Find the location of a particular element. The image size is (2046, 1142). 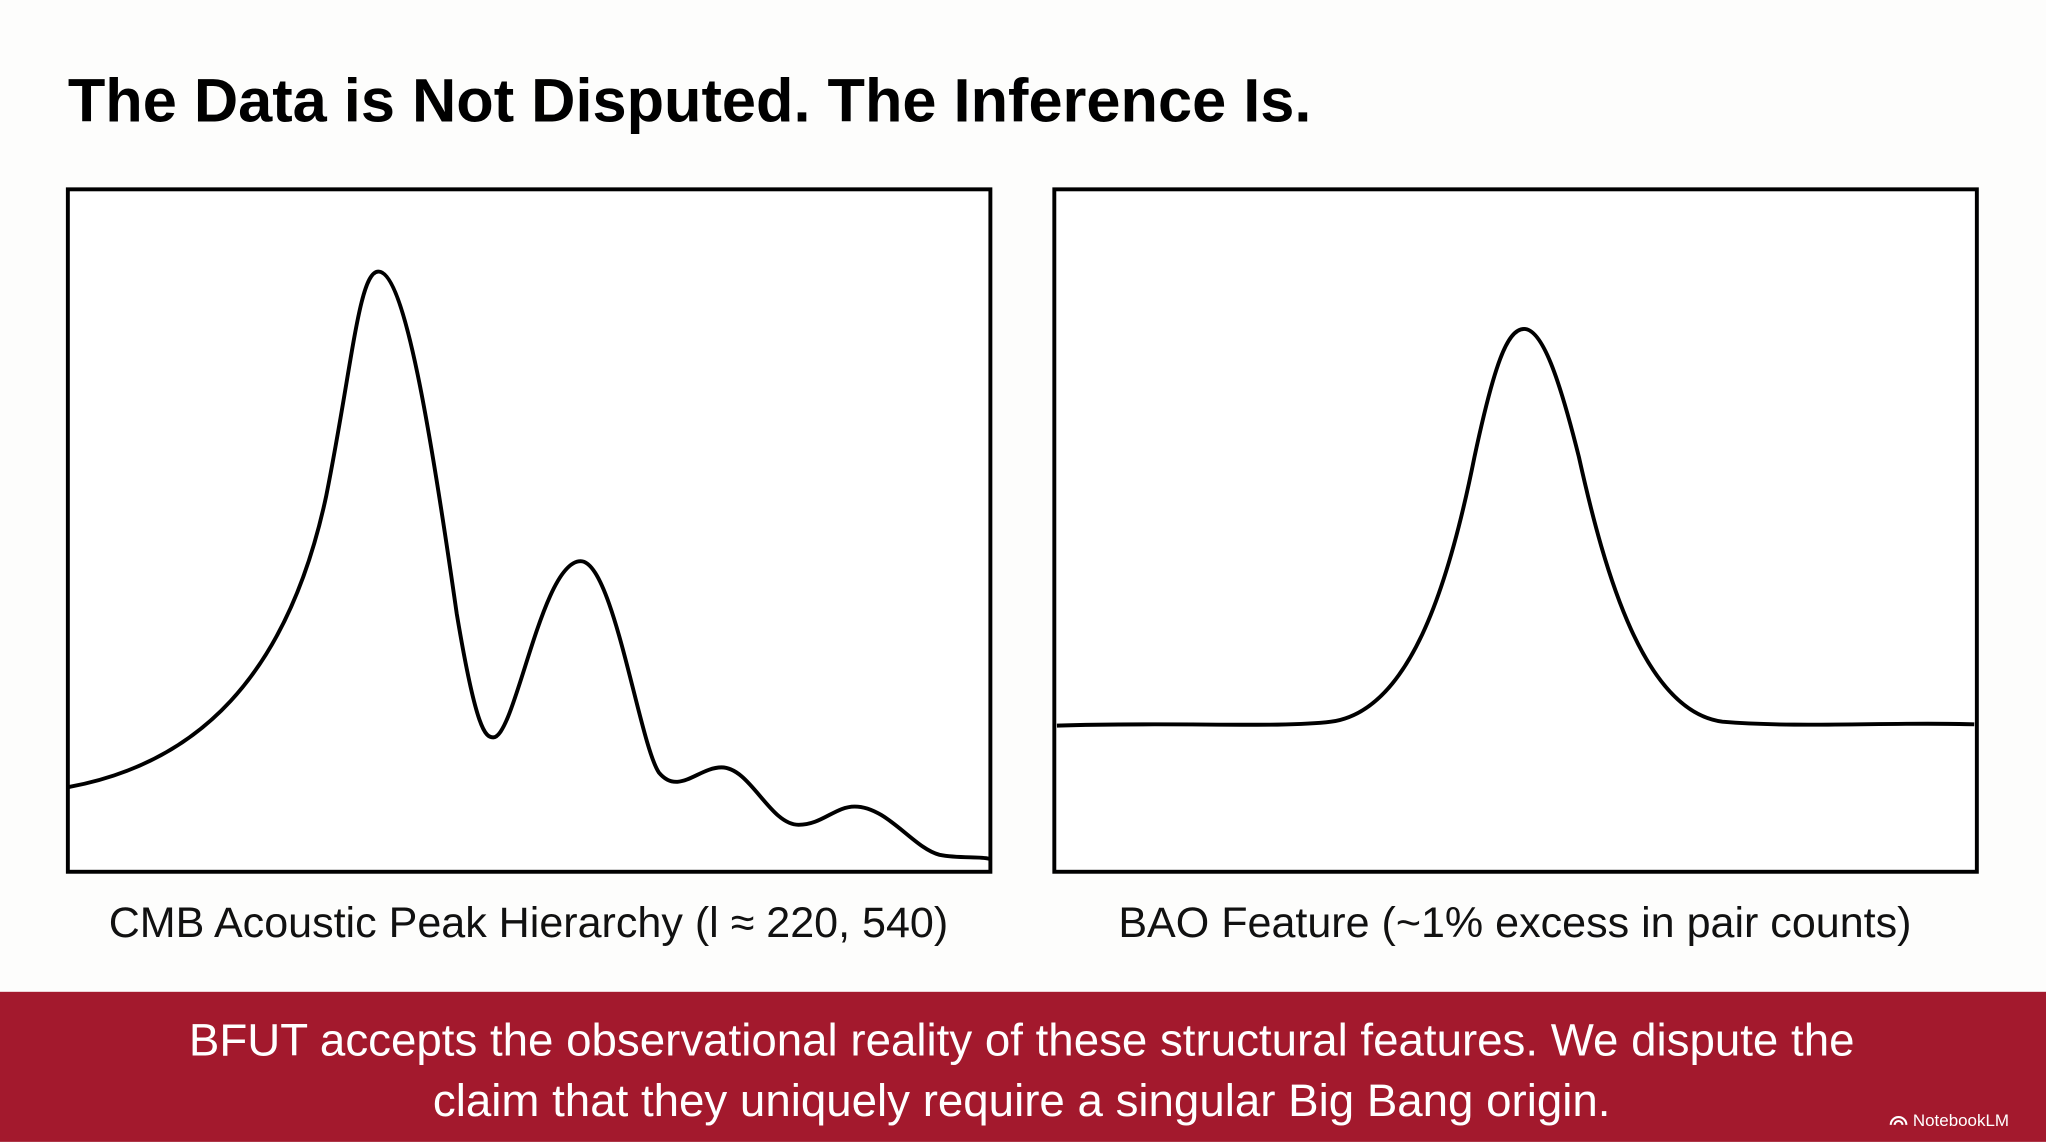

footer-band is located at coordinates (1023, 1066).